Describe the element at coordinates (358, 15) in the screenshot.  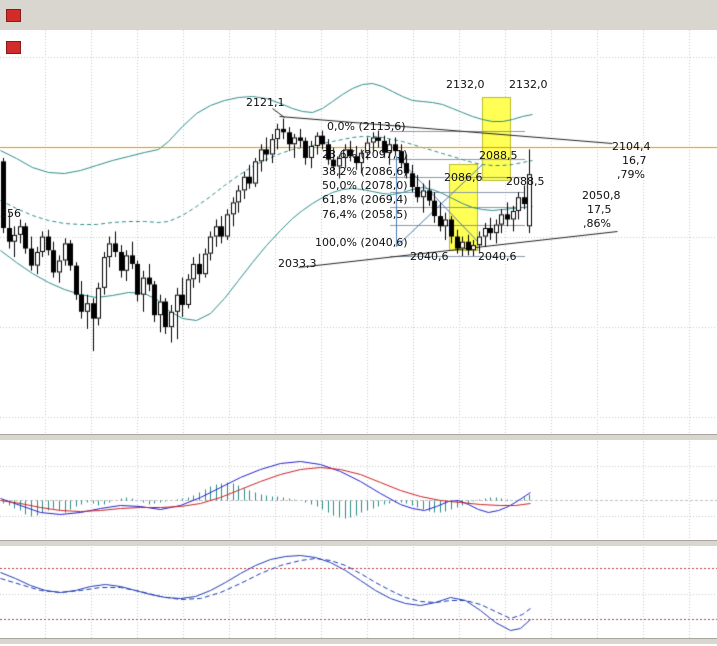
I see `top-bar` at that location.